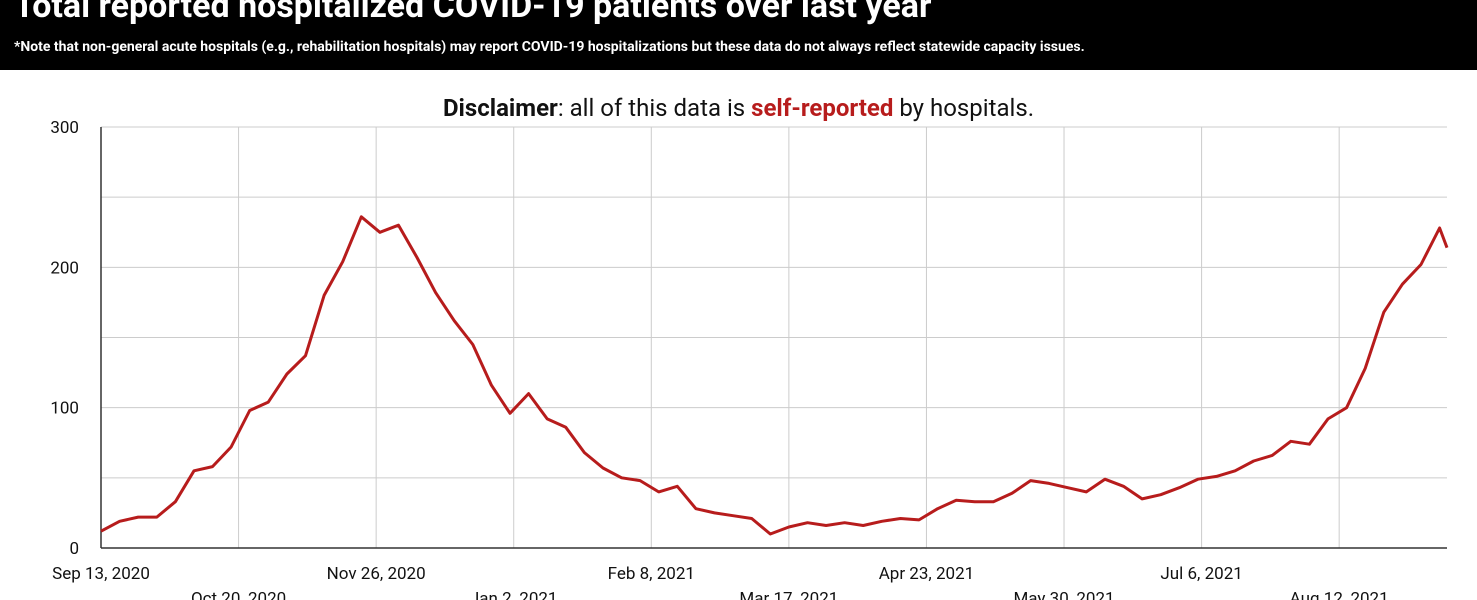 This screenshot has width=1477, height=600. I want to click on y-tick-label: 0, so click(74, 549).